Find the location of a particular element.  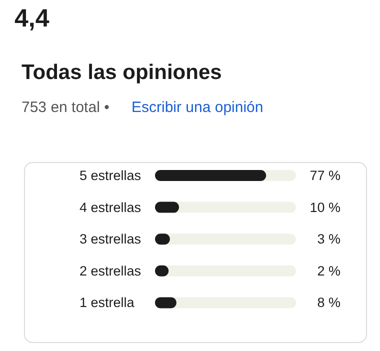

y-tick-label: 1 estrella is located at coordinates (107, 302).